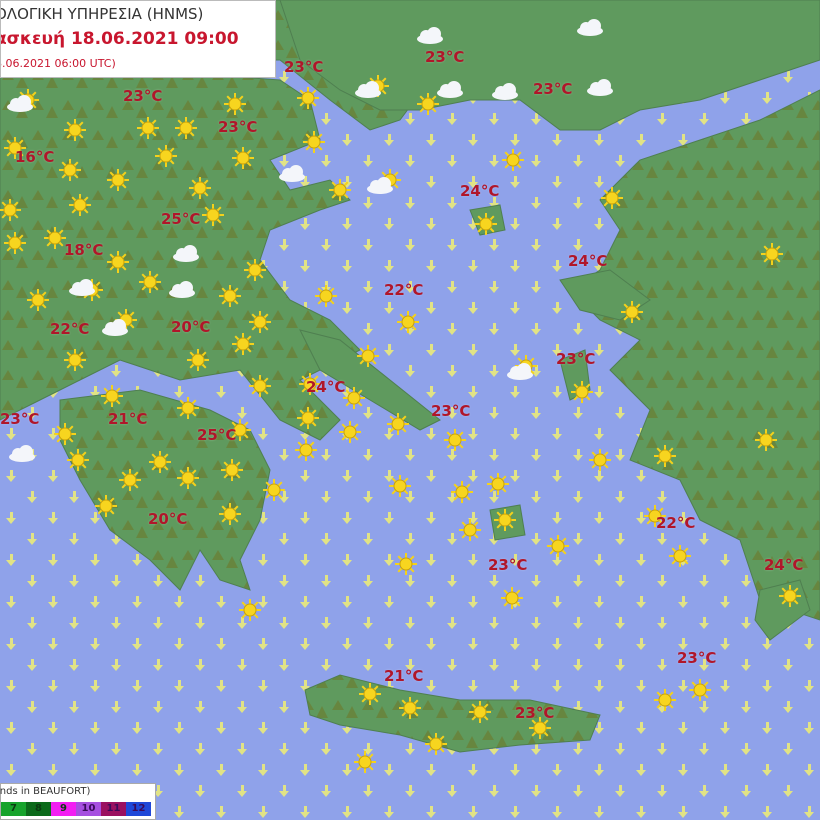 This screenshot has width=820, height=820. I want to click on beaufort-swatch: 12, so click(138, 809).